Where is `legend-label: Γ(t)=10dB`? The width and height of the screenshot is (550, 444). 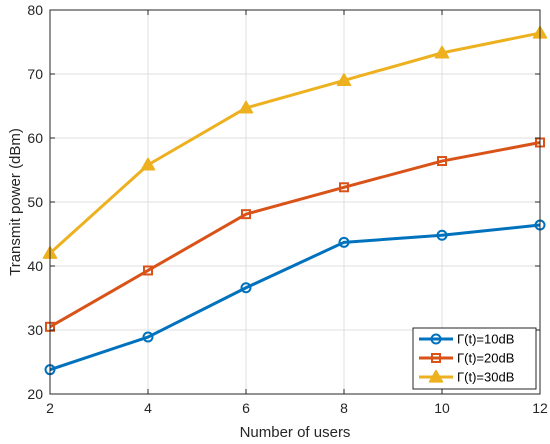 legend-label: Γ(t)=10dB is located at coordinates (485, 339).